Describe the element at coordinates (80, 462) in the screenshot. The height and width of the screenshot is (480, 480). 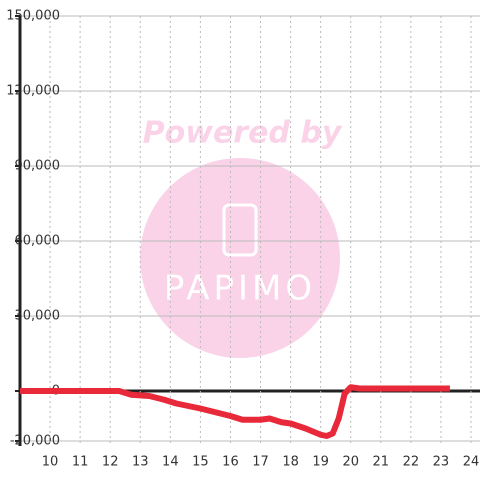
I see `x-tick-label: 11` at that location.